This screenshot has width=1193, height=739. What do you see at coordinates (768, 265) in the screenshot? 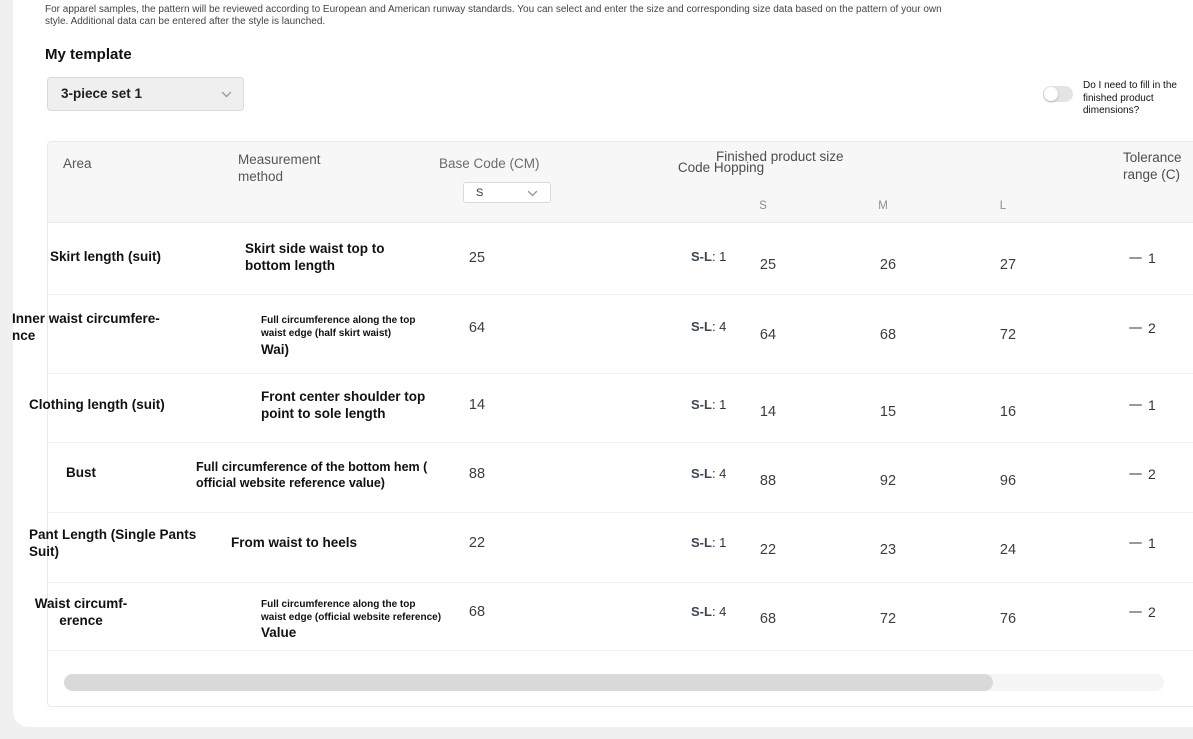
I see `size-s-value: 25` at bounding box center [768, 265].